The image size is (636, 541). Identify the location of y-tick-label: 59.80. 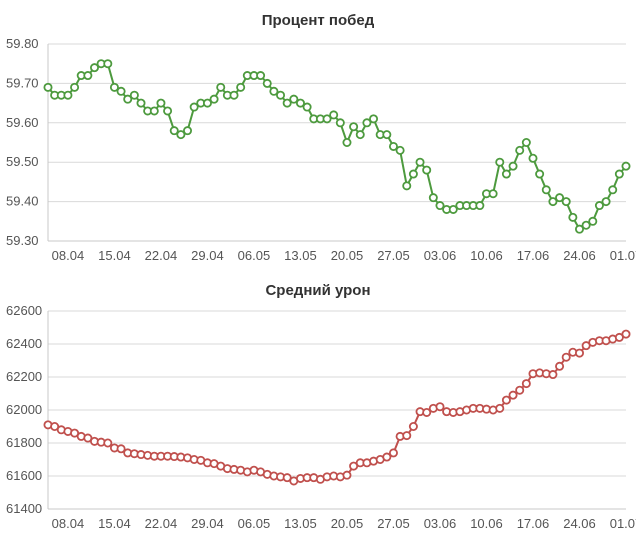
(22, 43).